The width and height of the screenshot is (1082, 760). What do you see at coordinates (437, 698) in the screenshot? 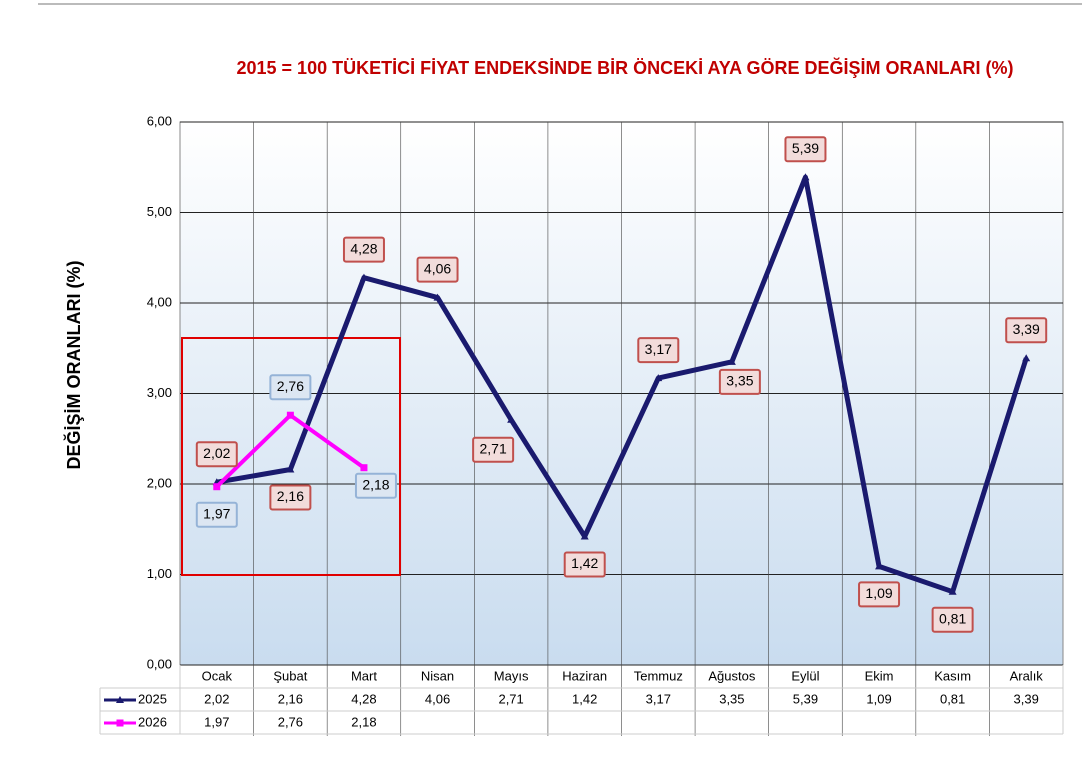
I see `table-cell: 4,06` at bounding box center [437, 698].